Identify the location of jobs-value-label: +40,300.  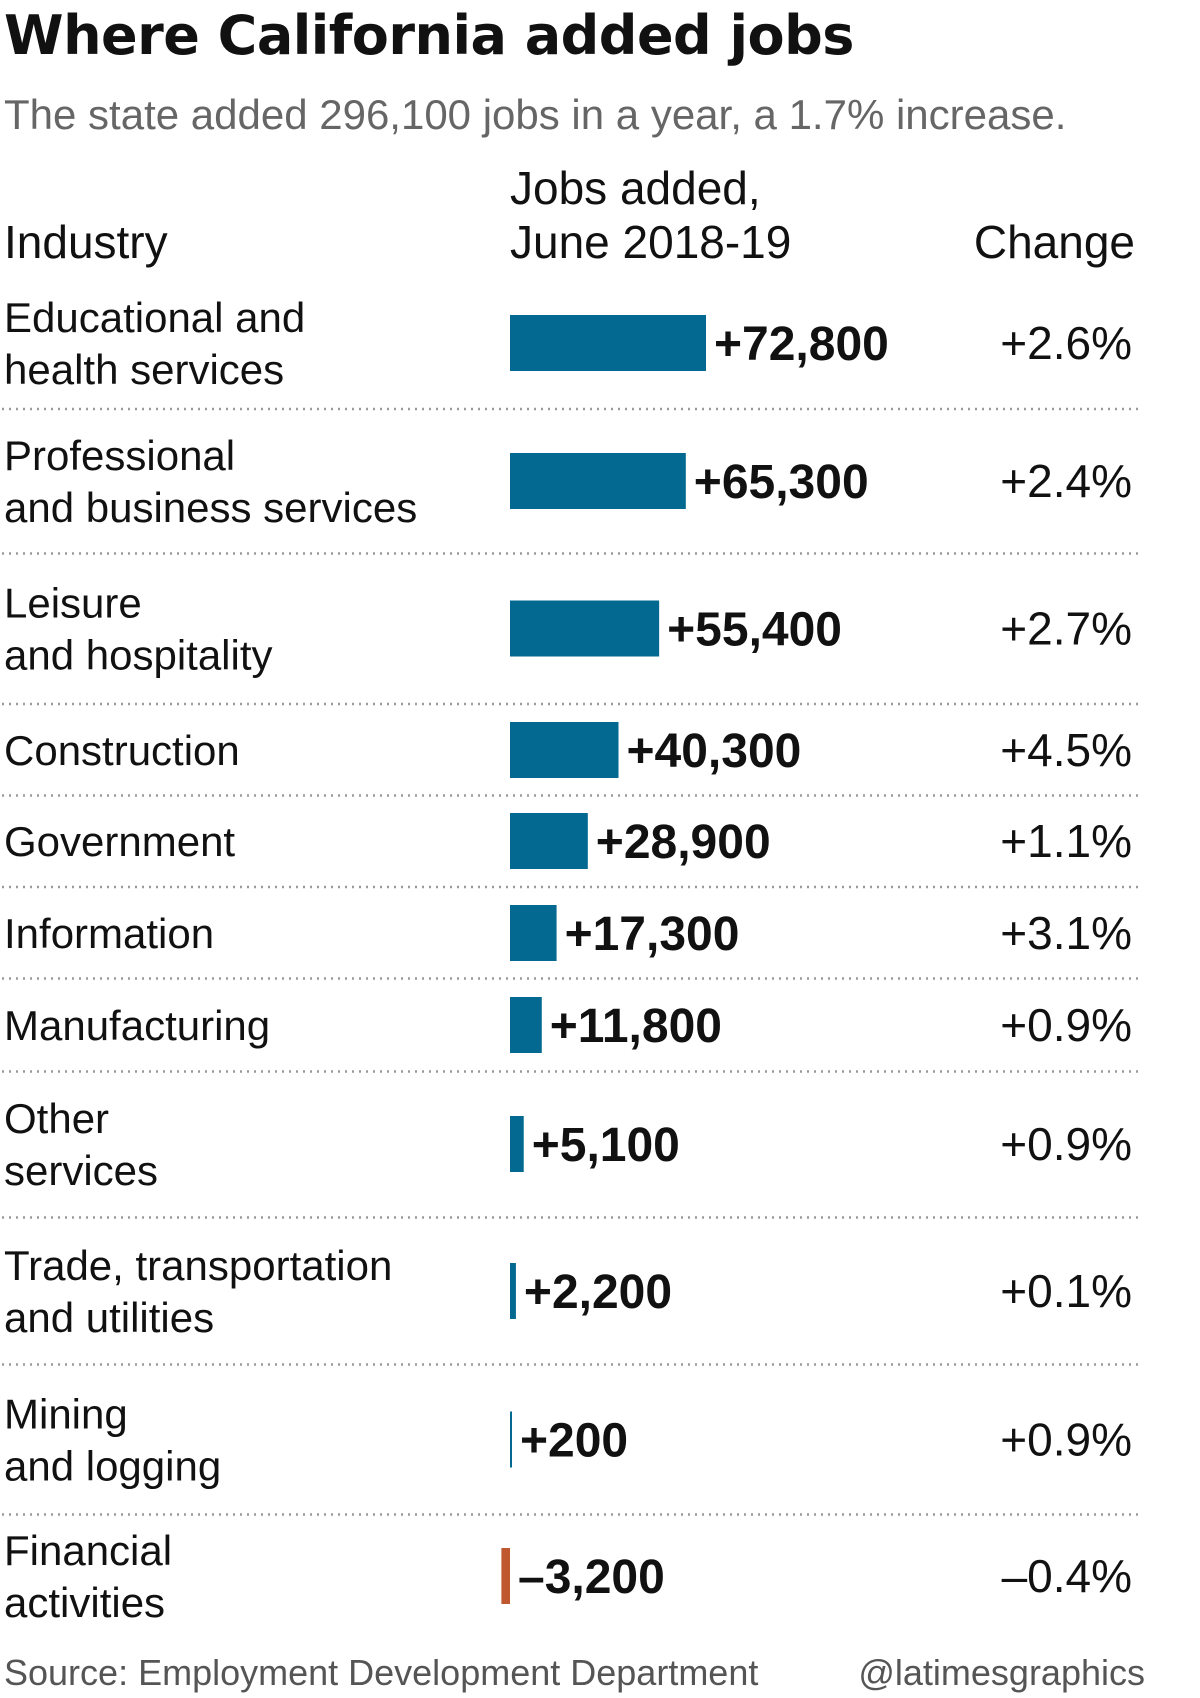
(714, 751).